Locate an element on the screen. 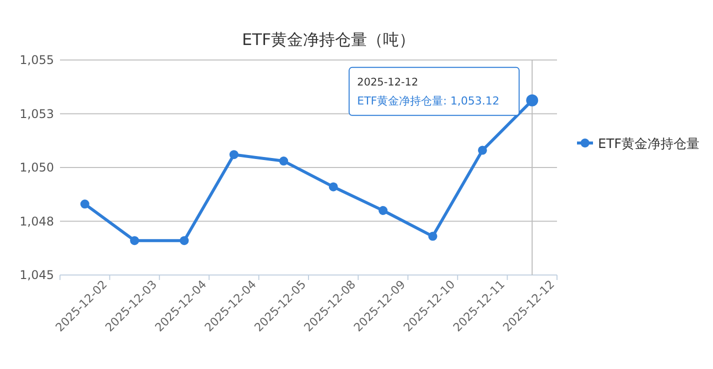 This screenshot has width=713, height=369. chart-title: ETF黄金净持仓量（吨） is located at coordinates (329, 39).